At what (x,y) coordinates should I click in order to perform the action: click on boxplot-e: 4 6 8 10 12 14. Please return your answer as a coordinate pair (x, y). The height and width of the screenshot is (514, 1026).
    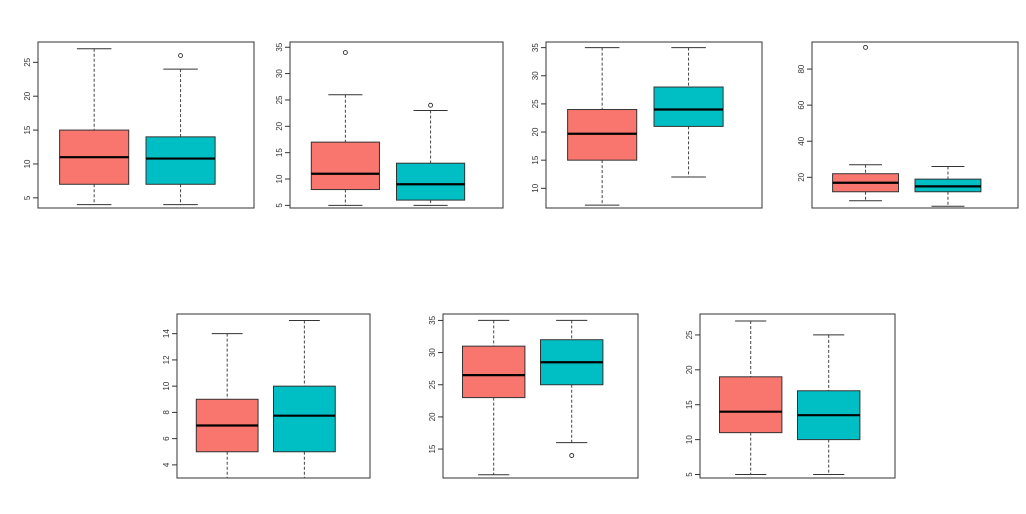
    Looking at the image, I should click on (266, 396).